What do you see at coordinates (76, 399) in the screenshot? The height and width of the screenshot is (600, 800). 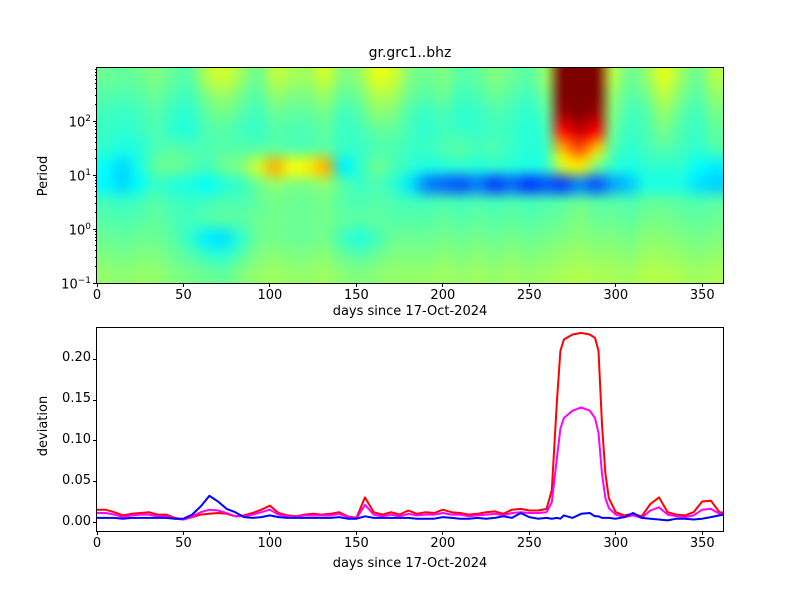 I see `y-tick-label: 0.15` at bounding box center [76, 399].